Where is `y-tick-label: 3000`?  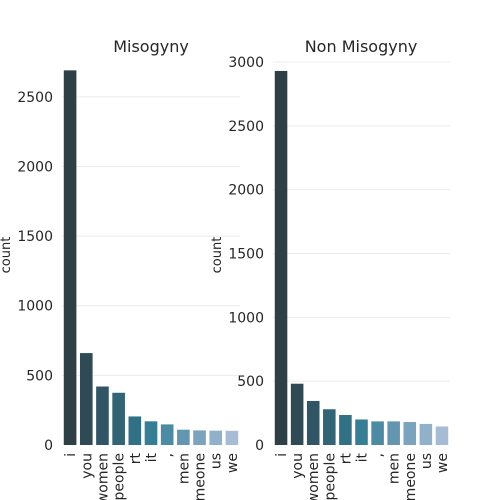 y-tick-label: 3000 is located at coordinates (246, 63).